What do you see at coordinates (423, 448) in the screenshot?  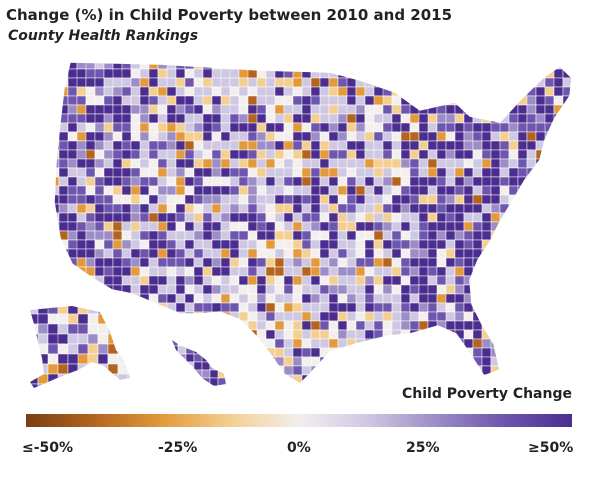 I see `legend-tick-pos25: 25%` at bounding box center [423, 448].